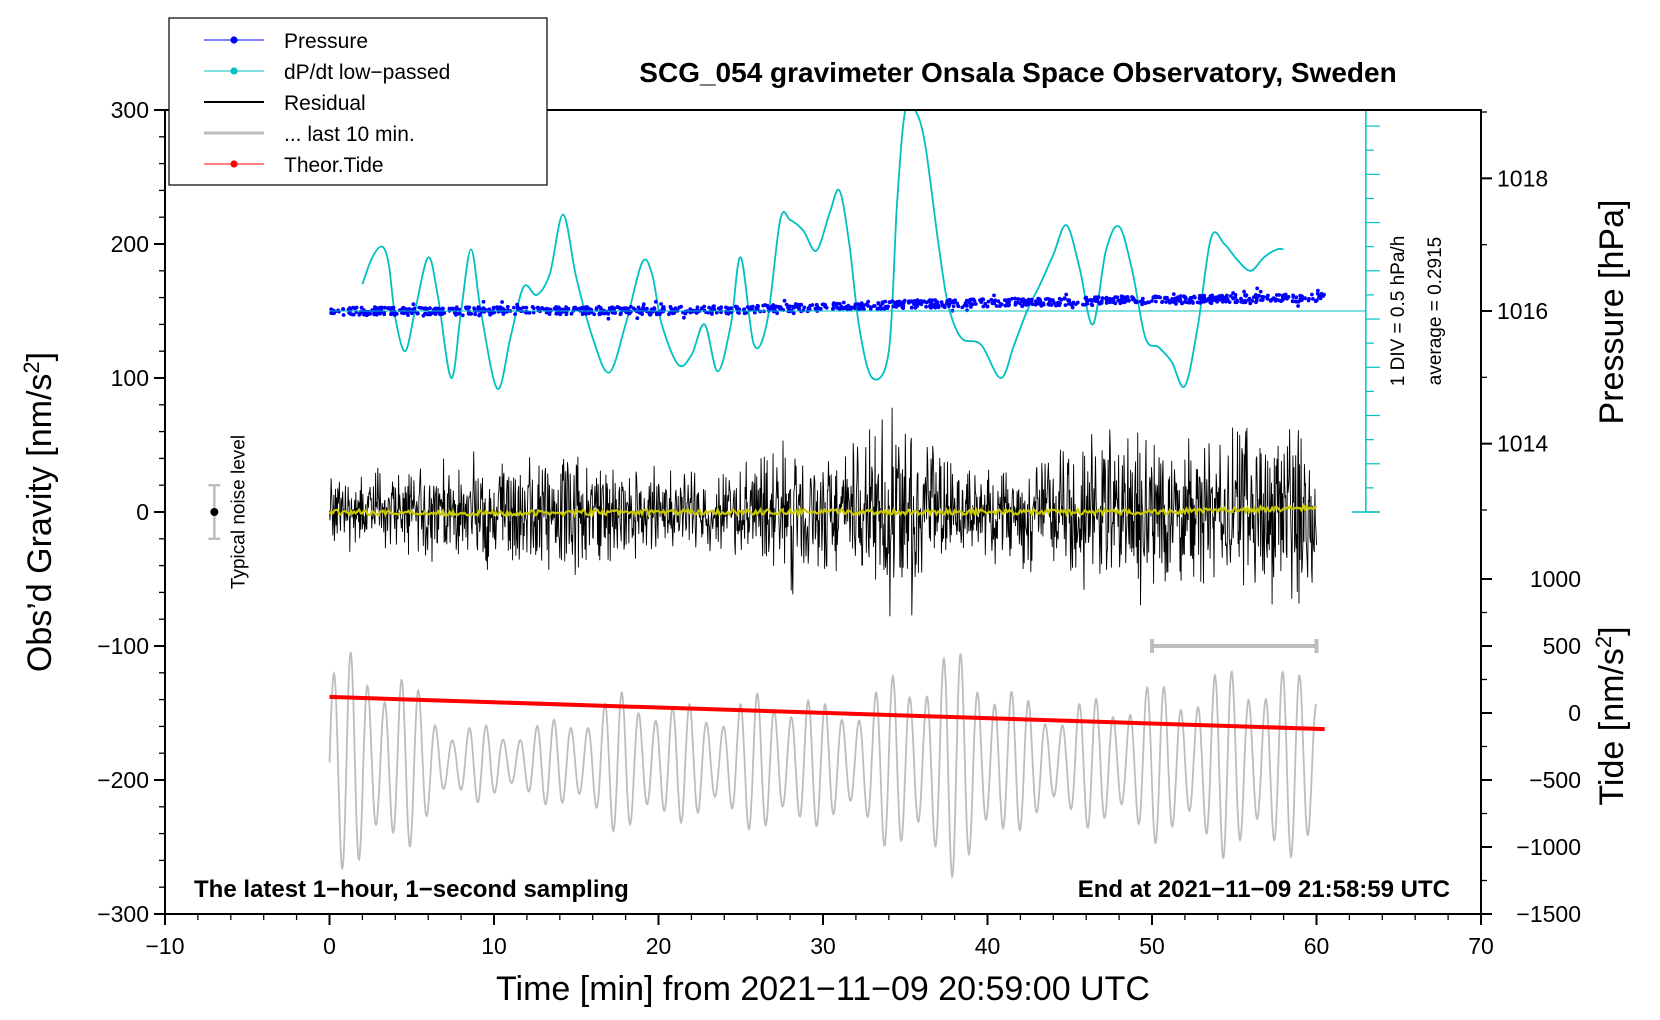 This screenshot has width=1660, height=1020. I want to click on x-tick-label: −10, so click(164, 946).